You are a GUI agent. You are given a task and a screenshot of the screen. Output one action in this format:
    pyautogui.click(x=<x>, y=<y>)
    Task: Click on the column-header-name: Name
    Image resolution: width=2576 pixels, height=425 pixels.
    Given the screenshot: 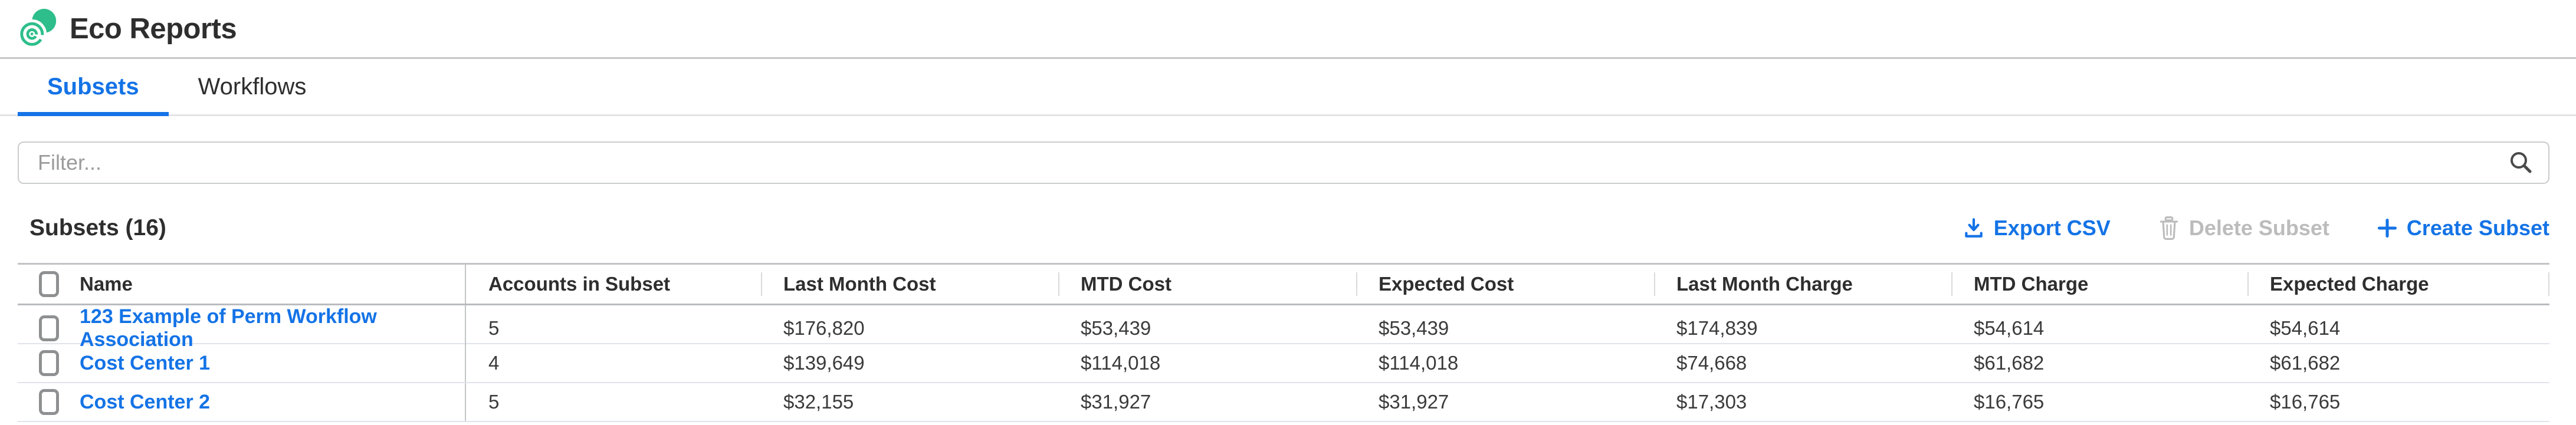 What is the action you would take?
    pyautogui.click(x=106, y=284)
    